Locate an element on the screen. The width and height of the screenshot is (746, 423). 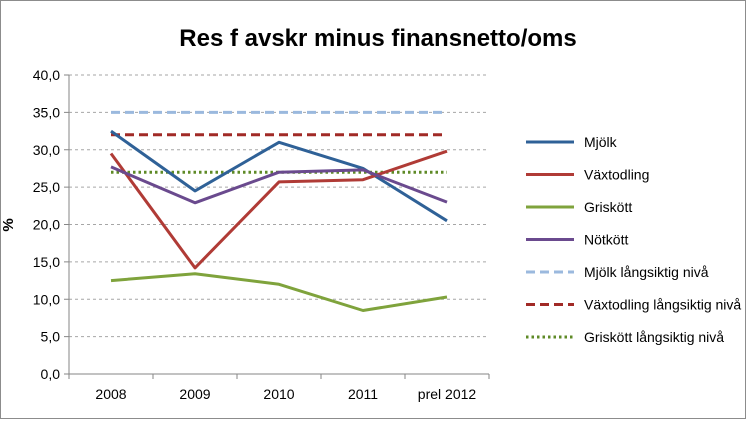
legend-entry: Mjölk is located at coordinates (601, 142).